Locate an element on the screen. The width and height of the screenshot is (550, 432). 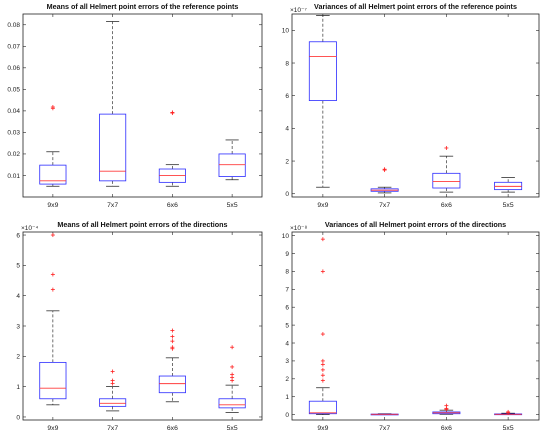
y-tick-label: 0.04 is located at coordinates (13, 111).